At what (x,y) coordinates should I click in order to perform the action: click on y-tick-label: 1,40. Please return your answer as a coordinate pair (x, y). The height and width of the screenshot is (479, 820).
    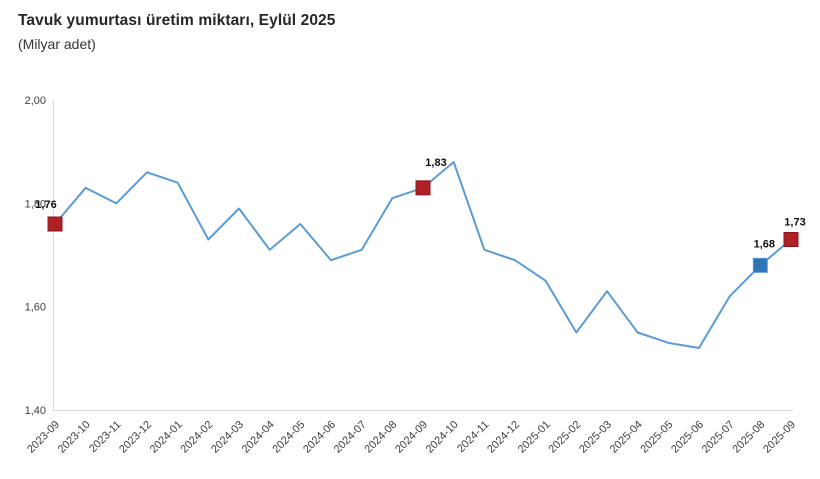
    Looking at the image, I should click on (35, 411).